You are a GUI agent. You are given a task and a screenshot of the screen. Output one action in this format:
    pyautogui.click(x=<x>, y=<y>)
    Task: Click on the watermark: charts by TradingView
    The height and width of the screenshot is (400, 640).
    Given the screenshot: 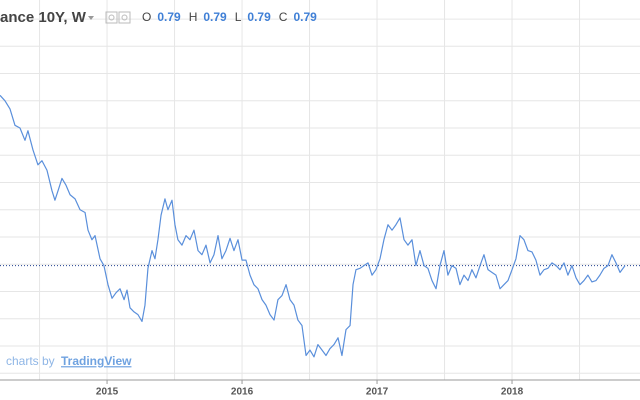 What is the action you would take?
    pyautogui.click(x=69, y=361)
    